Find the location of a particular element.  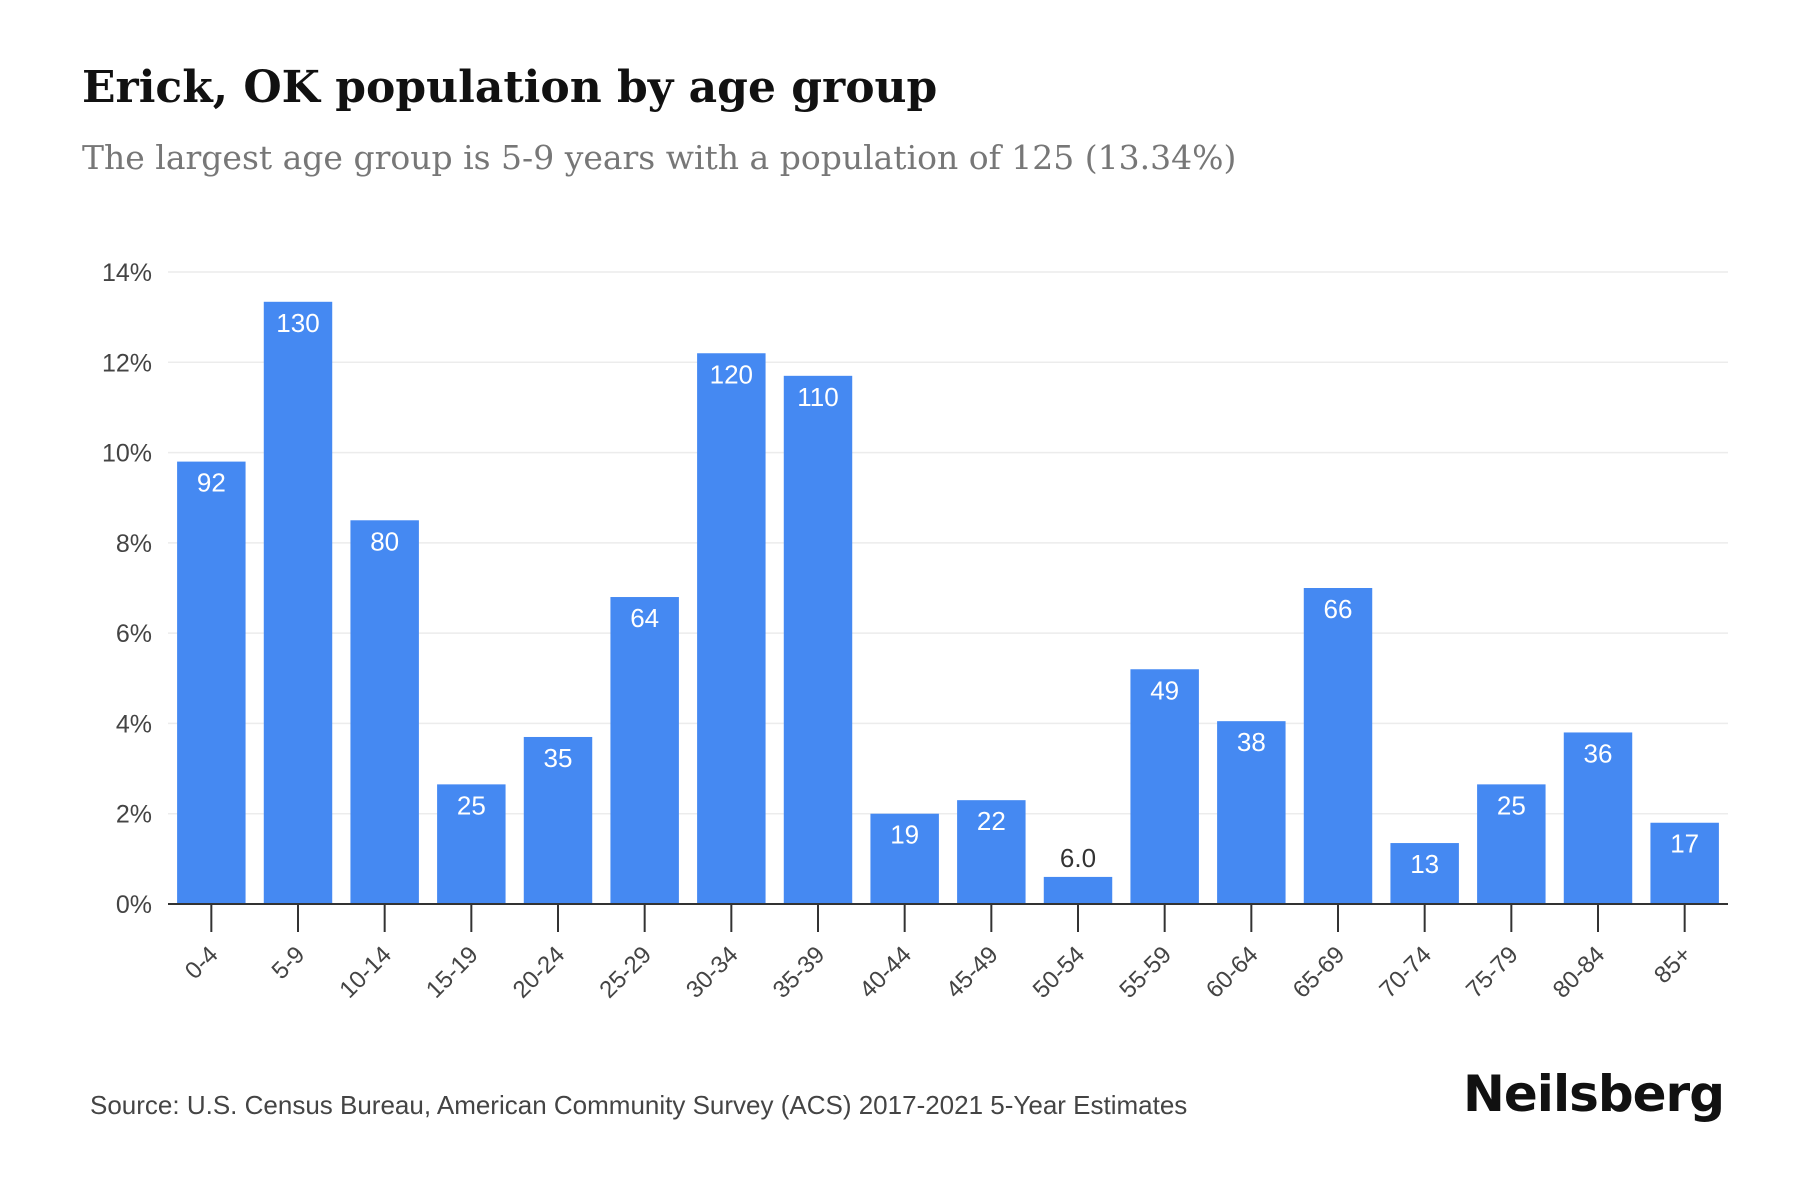

data-label: 38 is located at coordinates (1251, 742).